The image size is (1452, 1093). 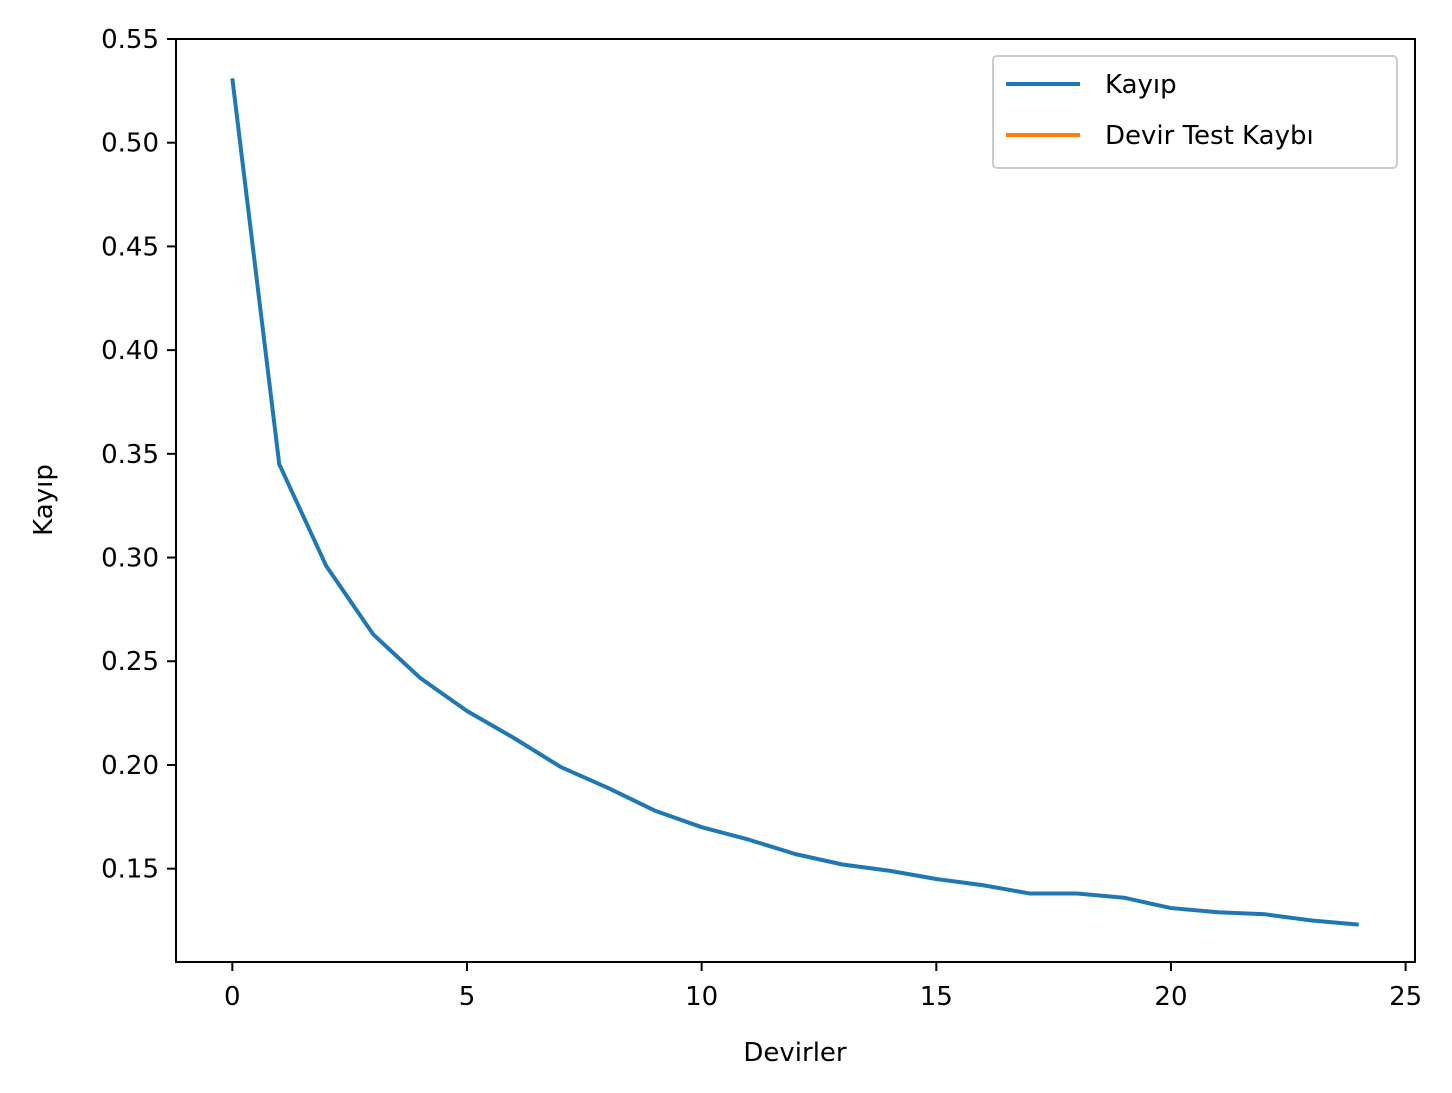 I want to click on y-tick-label: 0.35, so click(x=130, y=455).